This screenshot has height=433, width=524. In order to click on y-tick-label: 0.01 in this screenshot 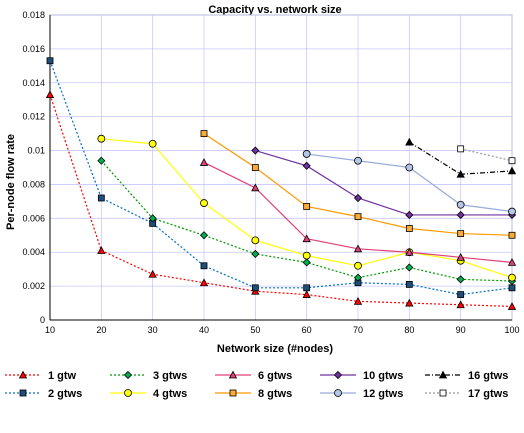, I will do `click(36, 151)`.